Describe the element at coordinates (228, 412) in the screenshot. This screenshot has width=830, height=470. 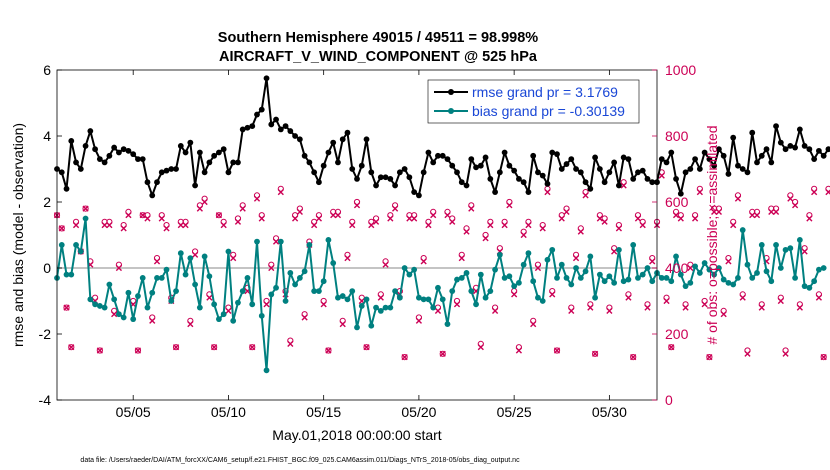
I see `x-tick-label: 05/10` at that location.